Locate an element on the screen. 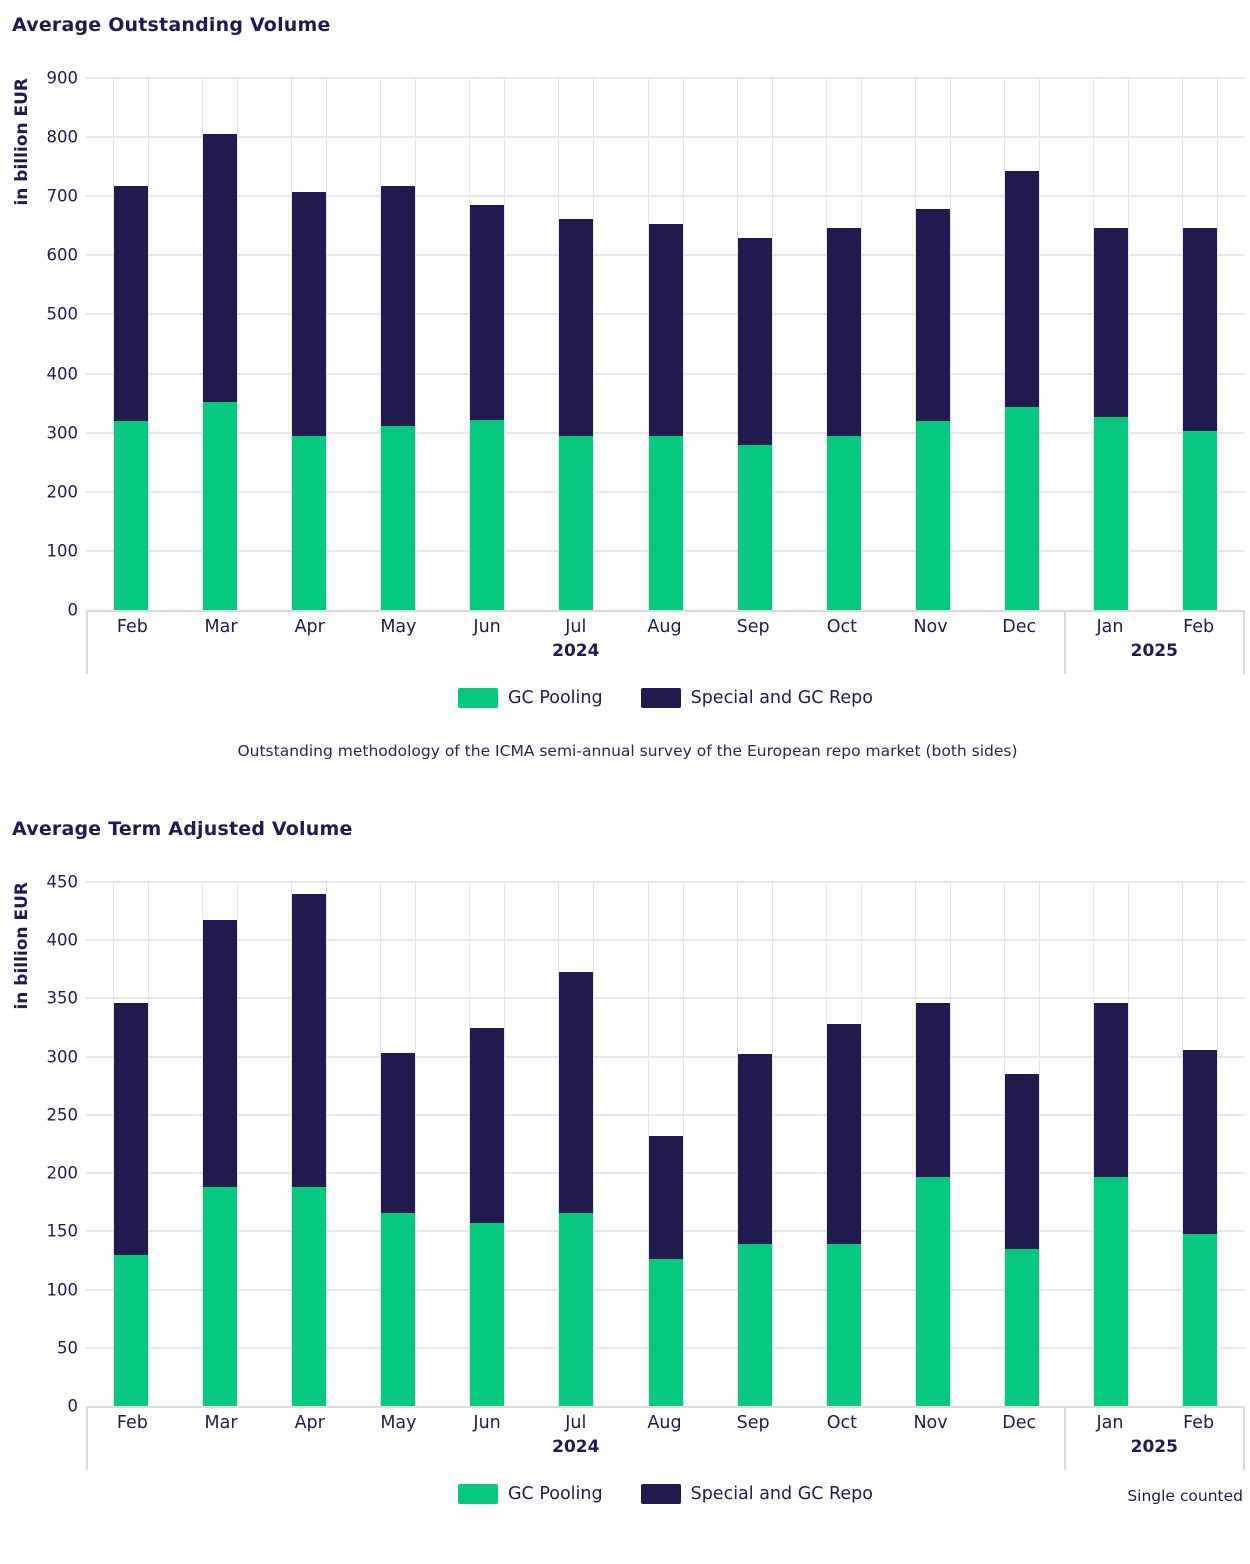  y-tick-labels: 450 400 350 300 250 200 150 100 50 0 is located at coordinates (63, 1144).